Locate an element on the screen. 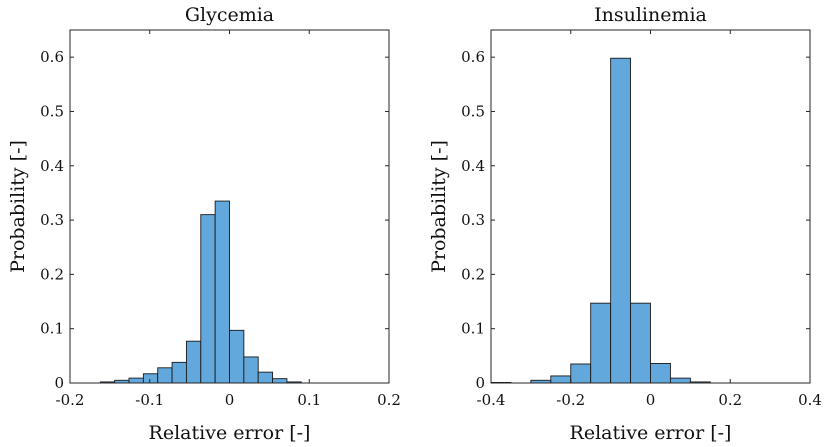 The width and height of the screenshot is (829, 447). x-tick-label: 0.4 is located at coordinates (810, 400).